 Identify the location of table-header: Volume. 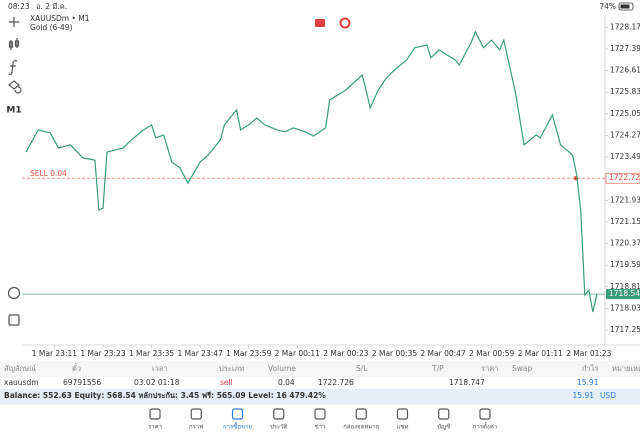
(282, 368).